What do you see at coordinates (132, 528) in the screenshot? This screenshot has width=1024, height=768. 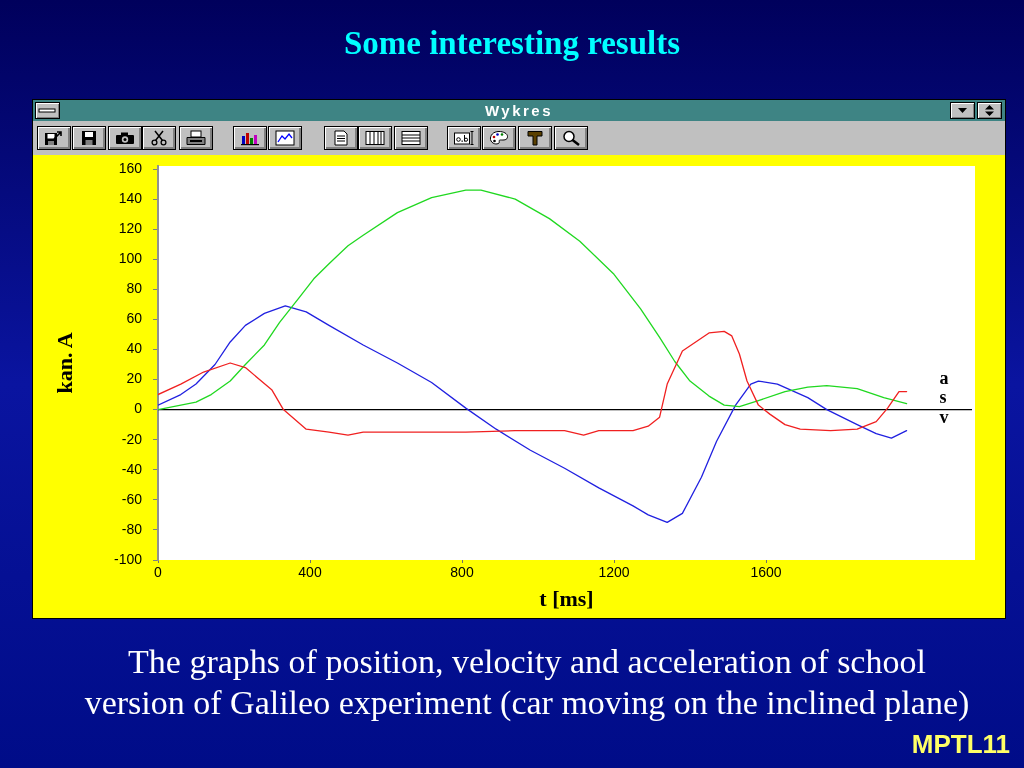 I see `y-tick-label: -80` at bounding box center [132, 528].